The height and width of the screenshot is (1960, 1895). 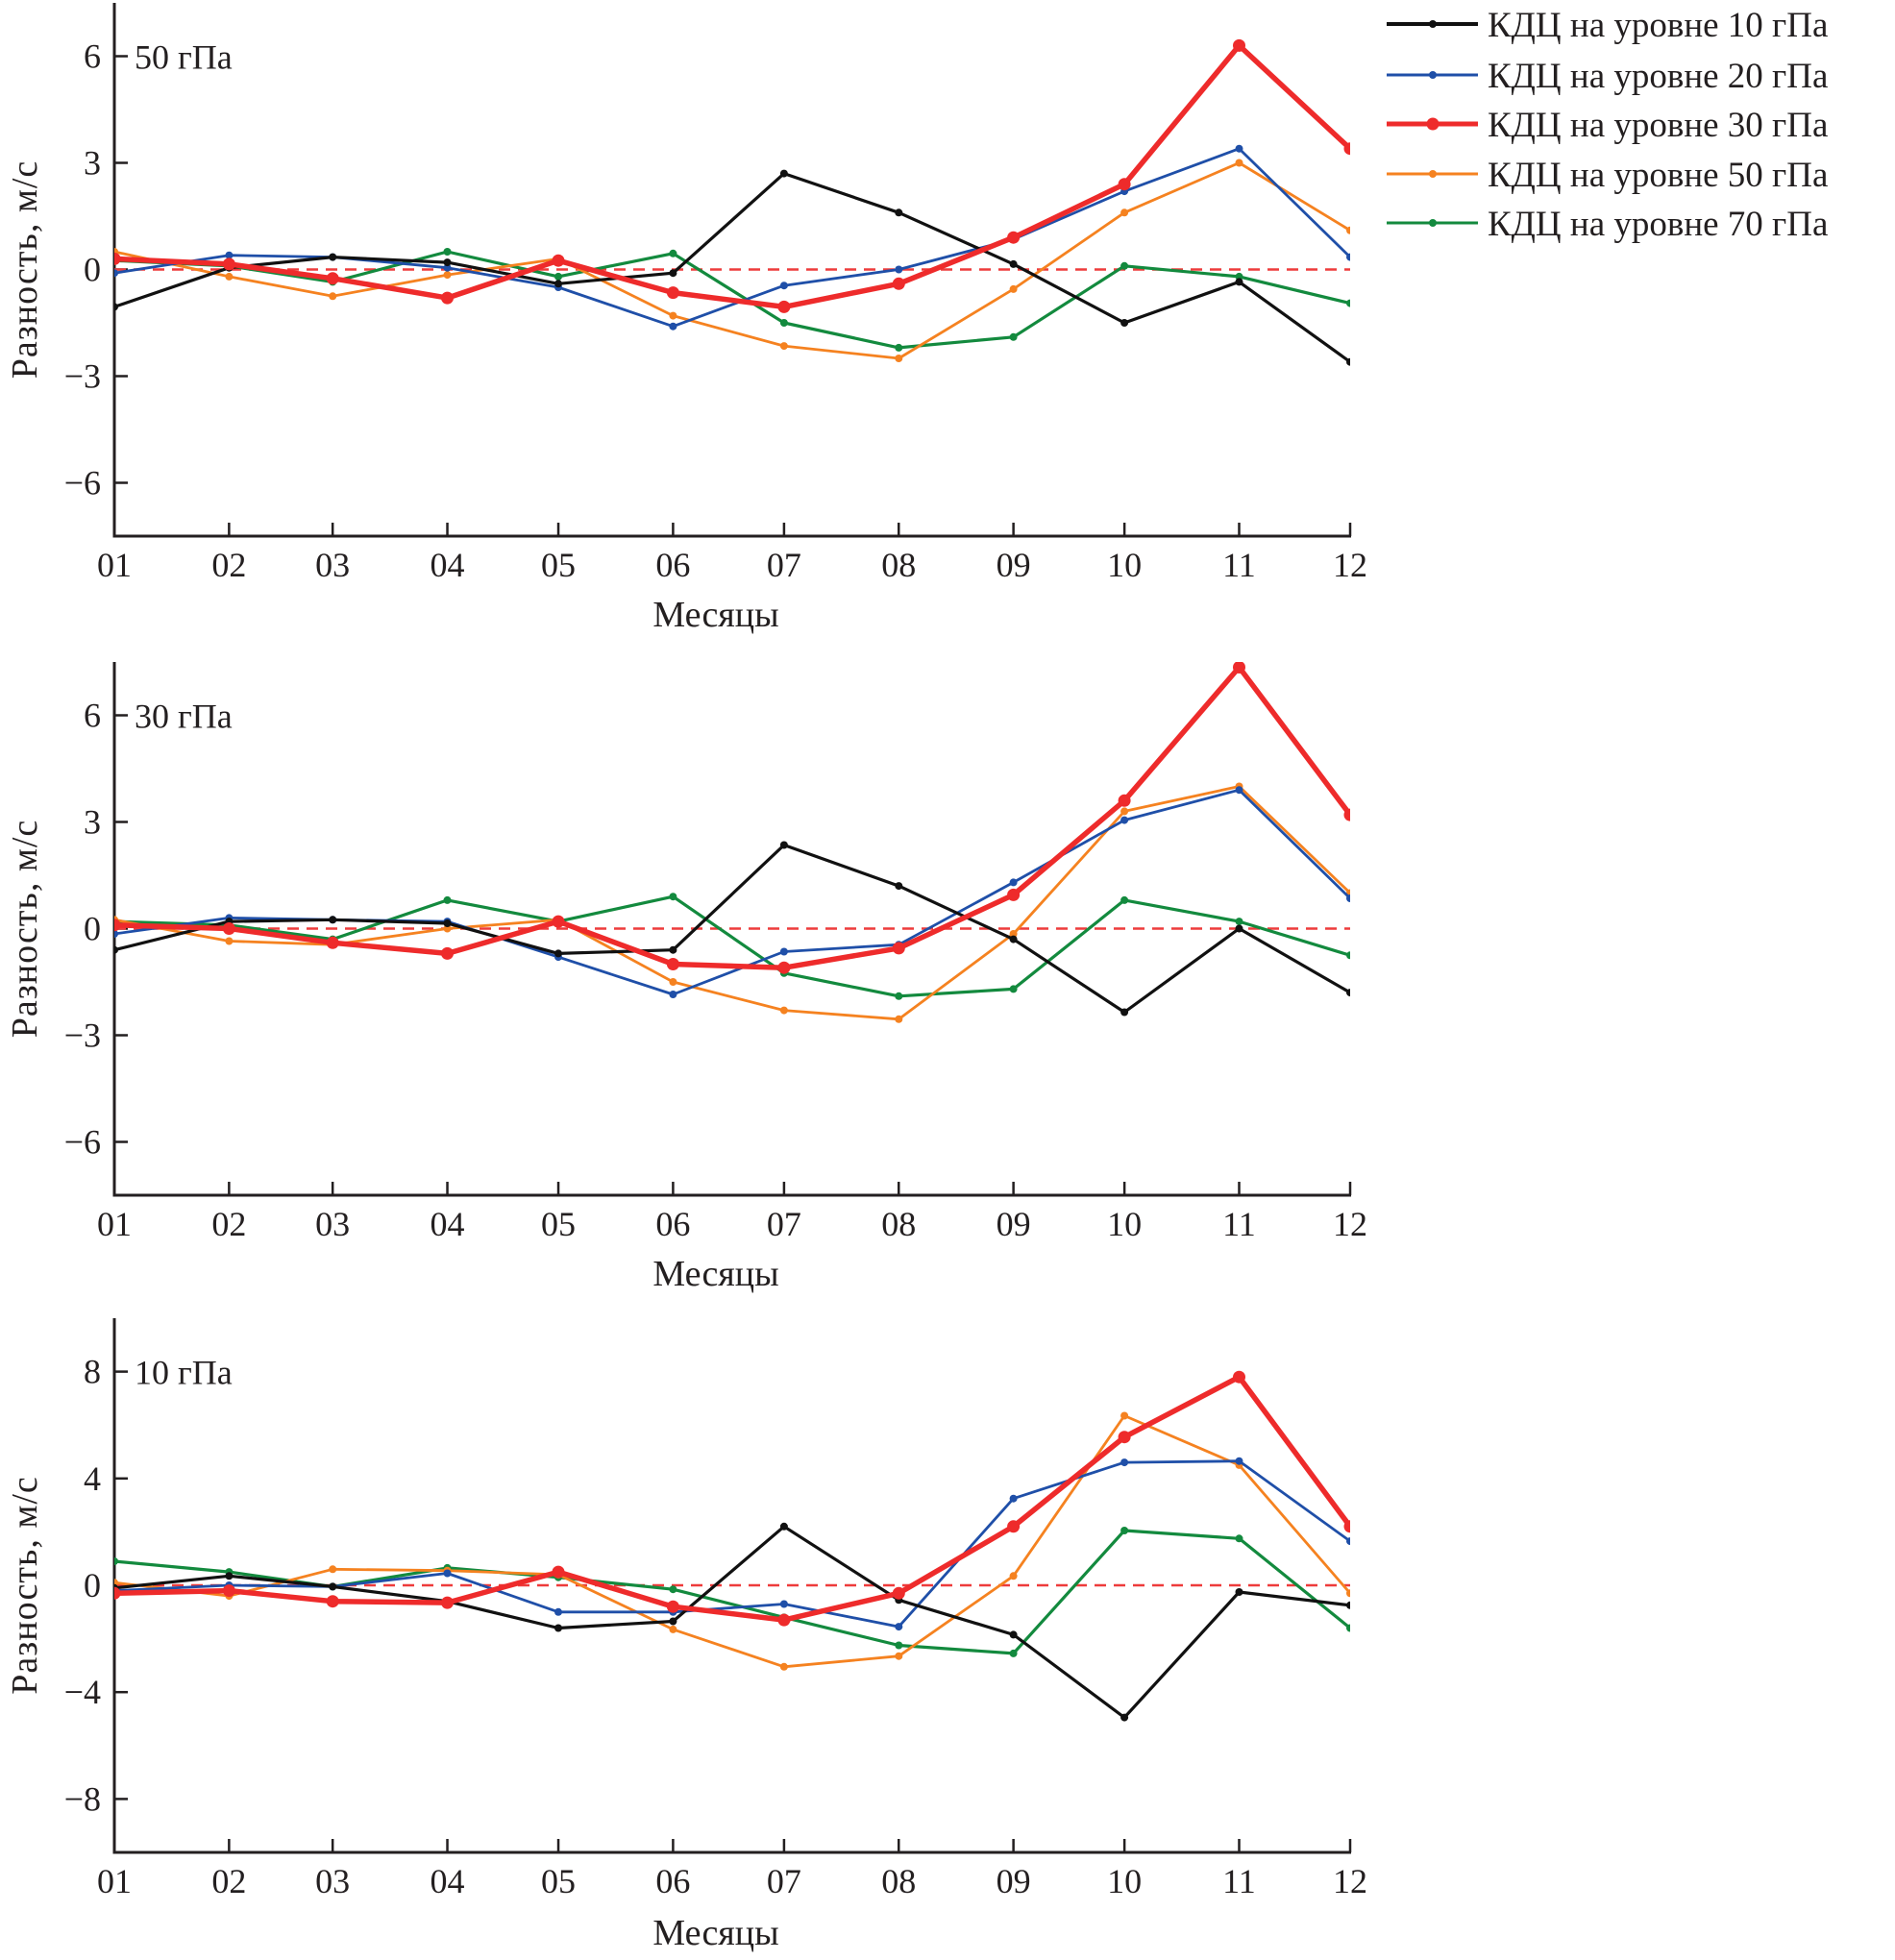 What do you see at coordinates (1014, 565) in the screenshot?
I see `x-tick-label: 09` at bounding box center [1014, 565].